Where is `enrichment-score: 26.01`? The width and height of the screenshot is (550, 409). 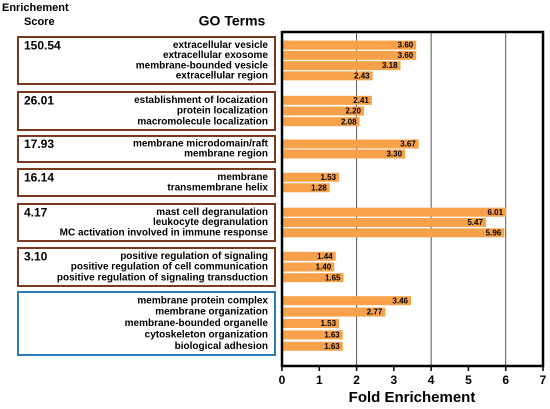
enrichment-score: 26.01 is located at coordinates (39, 101).